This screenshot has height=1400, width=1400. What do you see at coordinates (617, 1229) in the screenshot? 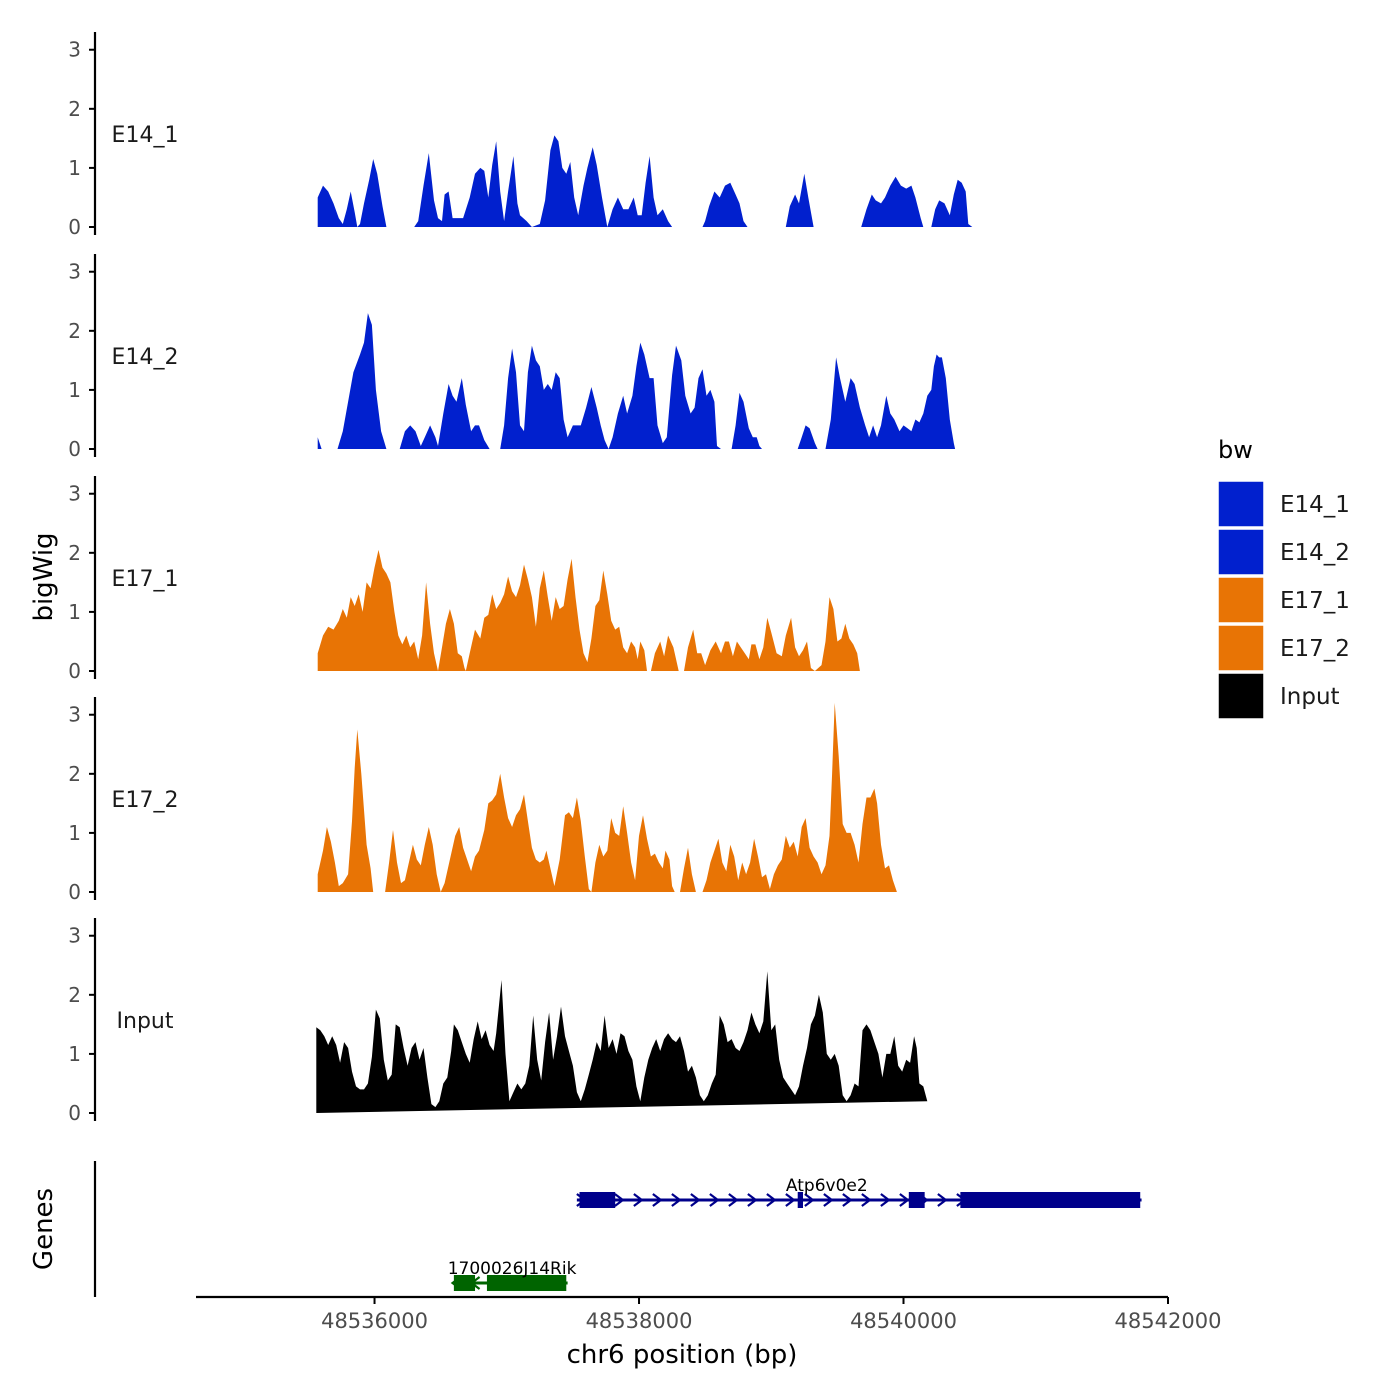
I see `genes-layer: Atp6v0e2 1700026J14Rik` at bounding box center [617, 1229].